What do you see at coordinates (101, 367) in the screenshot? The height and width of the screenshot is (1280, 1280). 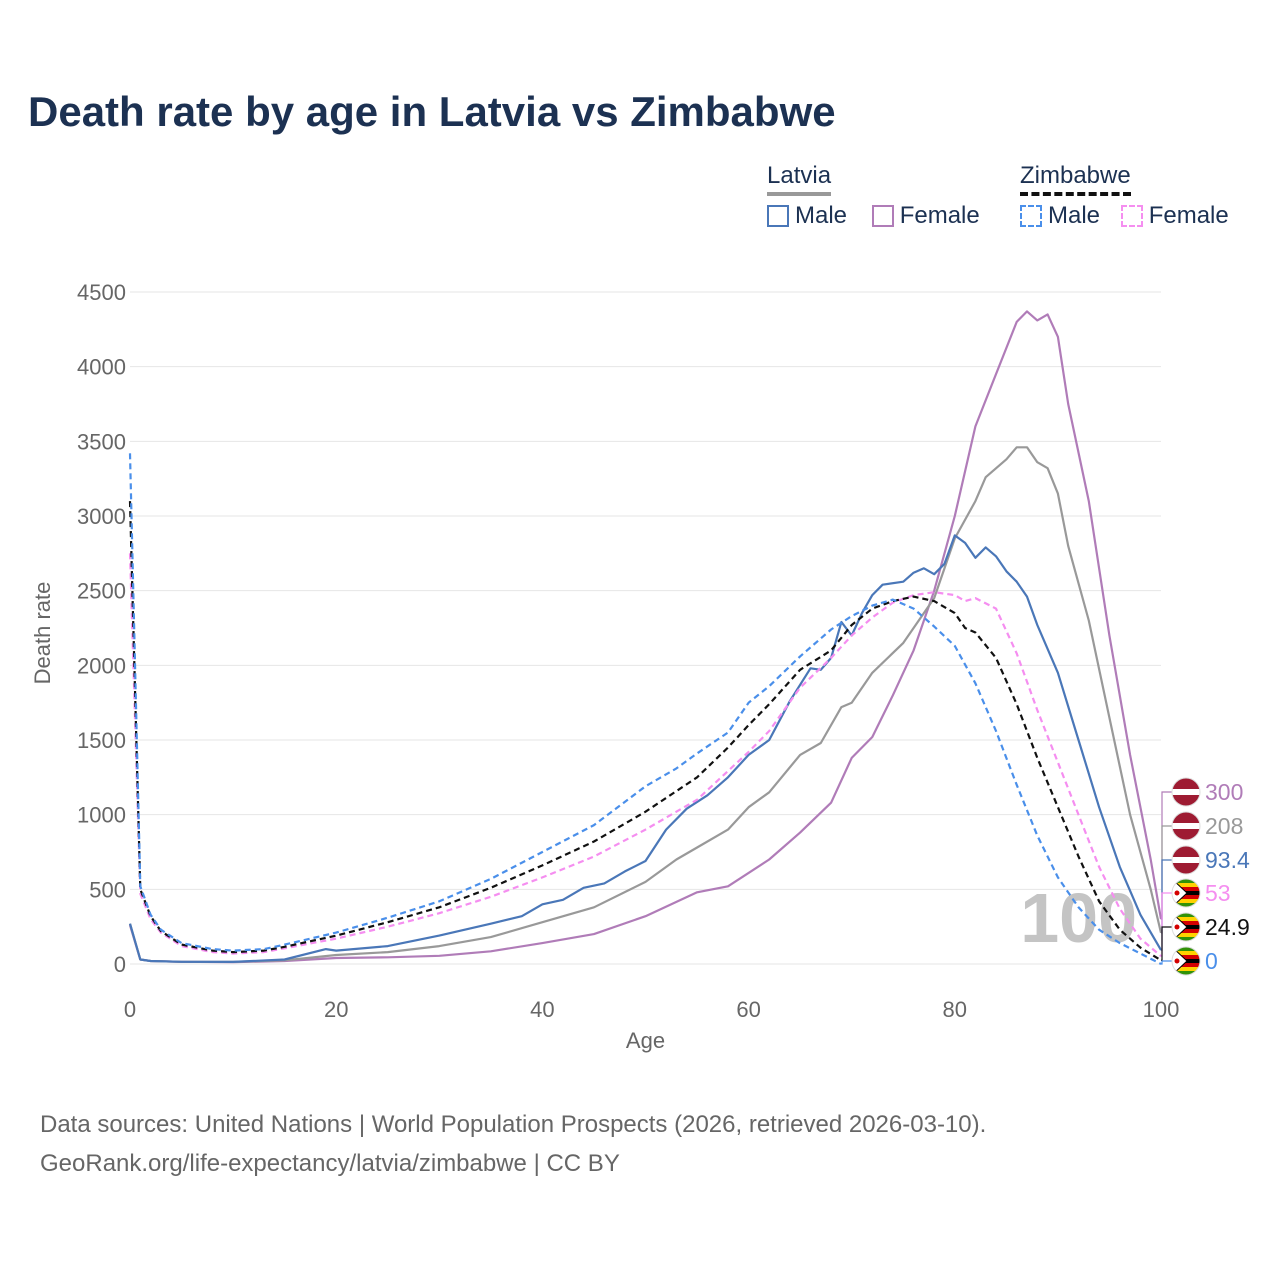 I see `y-tick-label: 4000` at bounding box center [101, 367].